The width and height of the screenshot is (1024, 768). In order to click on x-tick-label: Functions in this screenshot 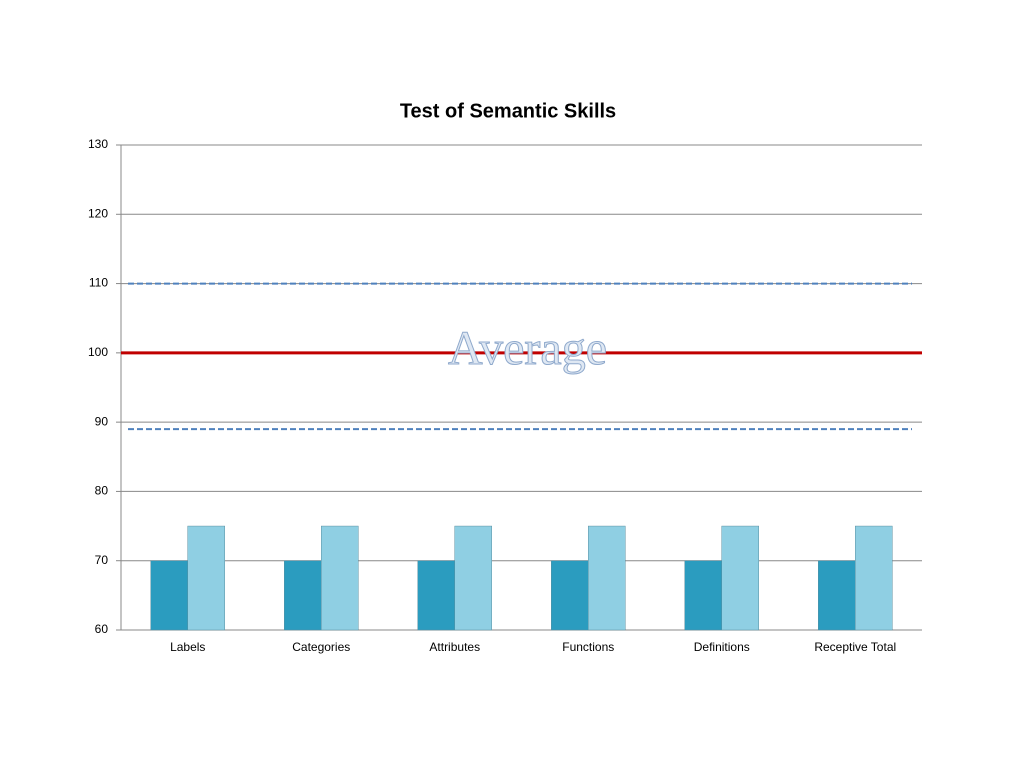, I will do `click(588, 647)`.